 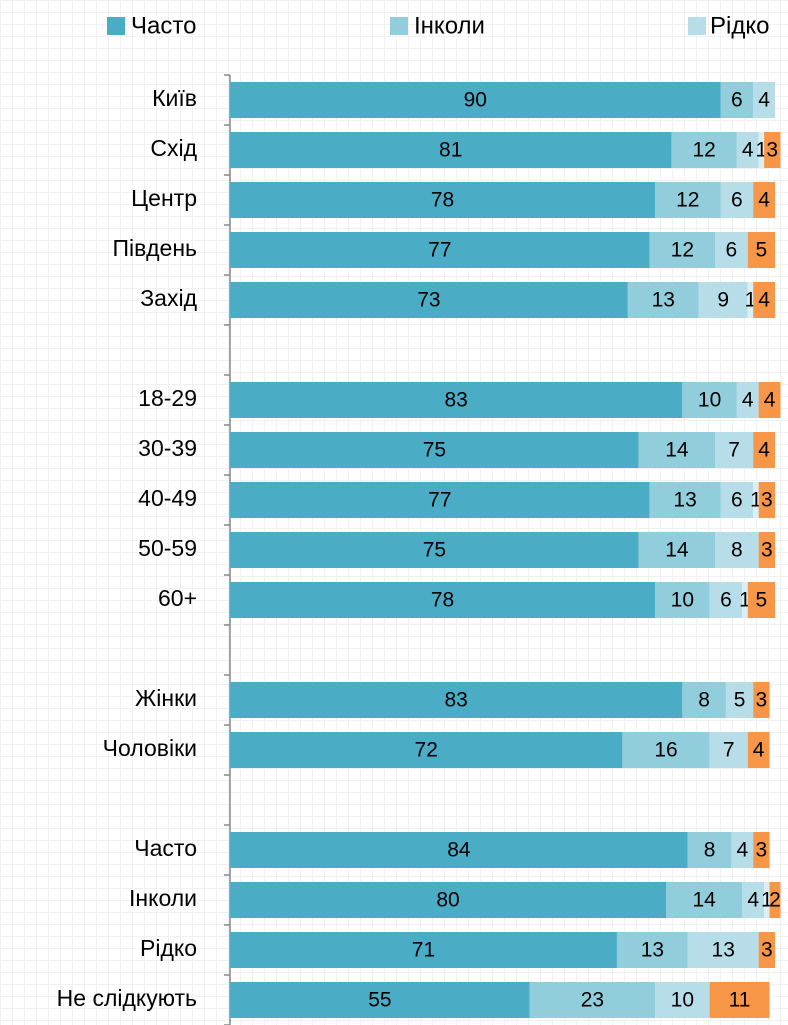 I want to click on category-label: Захід, so click(x=168, y=298).